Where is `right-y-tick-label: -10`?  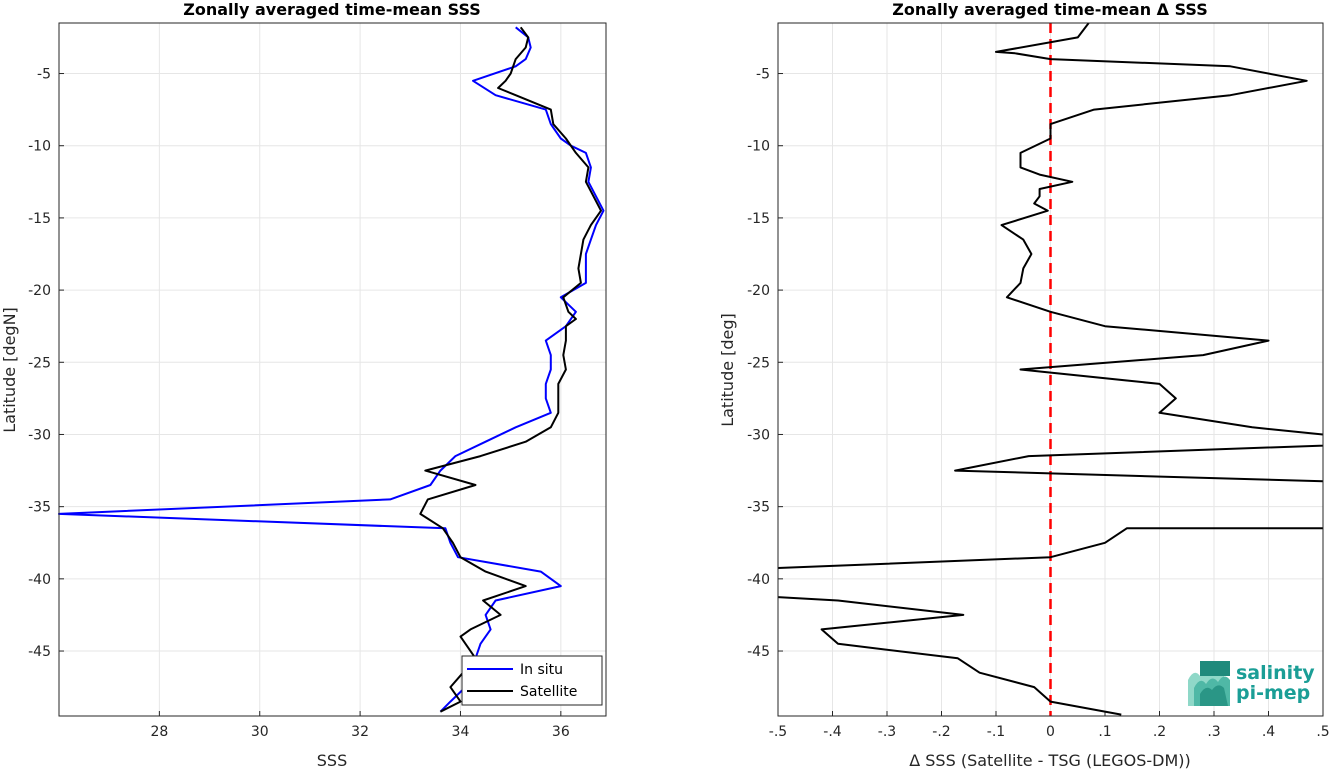 right-y-tick-label: -10 is located at coordinates (758, 147).